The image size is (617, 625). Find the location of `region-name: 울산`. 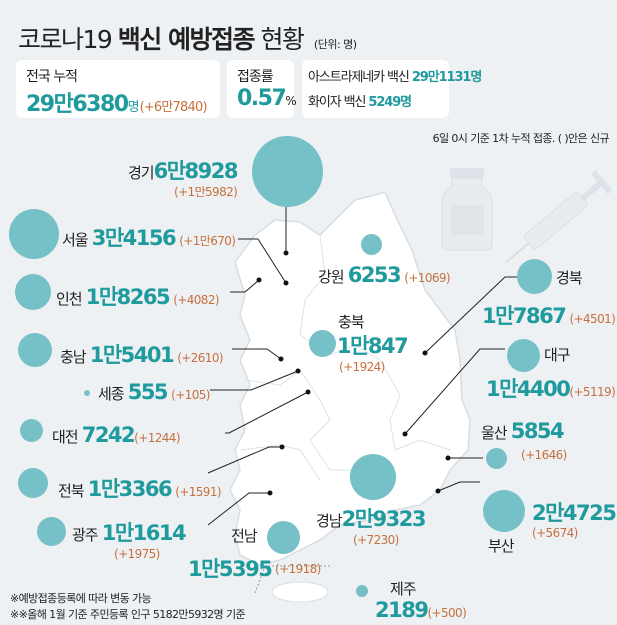

region-name: 울산 is located at coordinates (494, 433).